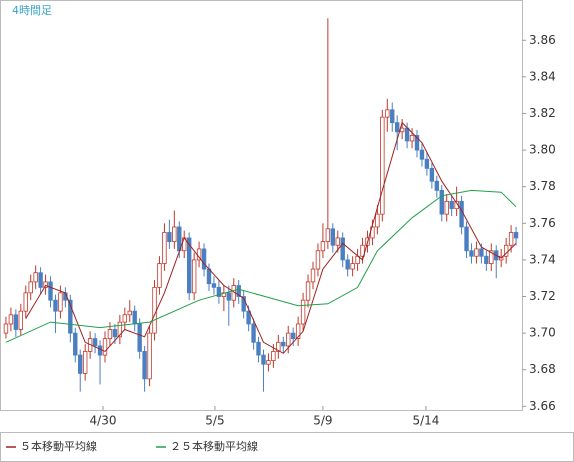 This screenshot has height=462, width=574. Describe the element at coordinates (322, 421) in the screenshot. I see `x-tick-label: 5/9` at that location.